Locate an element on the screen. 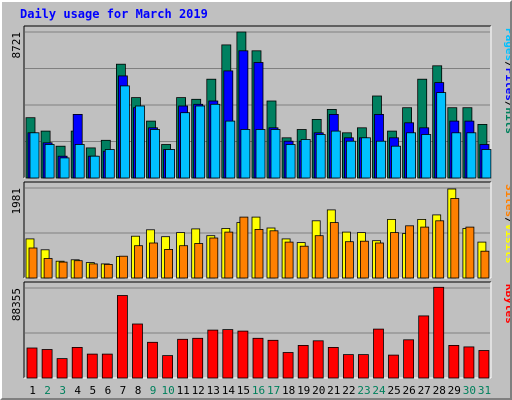  x-tick-label-day-11: 11 is located at coordinates (183, 390).